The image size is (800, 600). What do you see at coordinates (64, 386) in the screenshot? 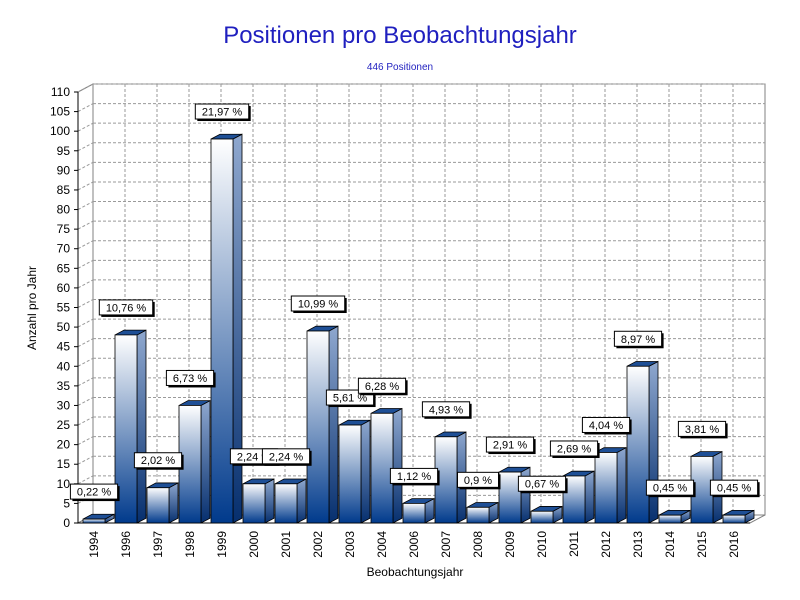
I see `y-tick-label: 35` at bounding box center [64, 386].